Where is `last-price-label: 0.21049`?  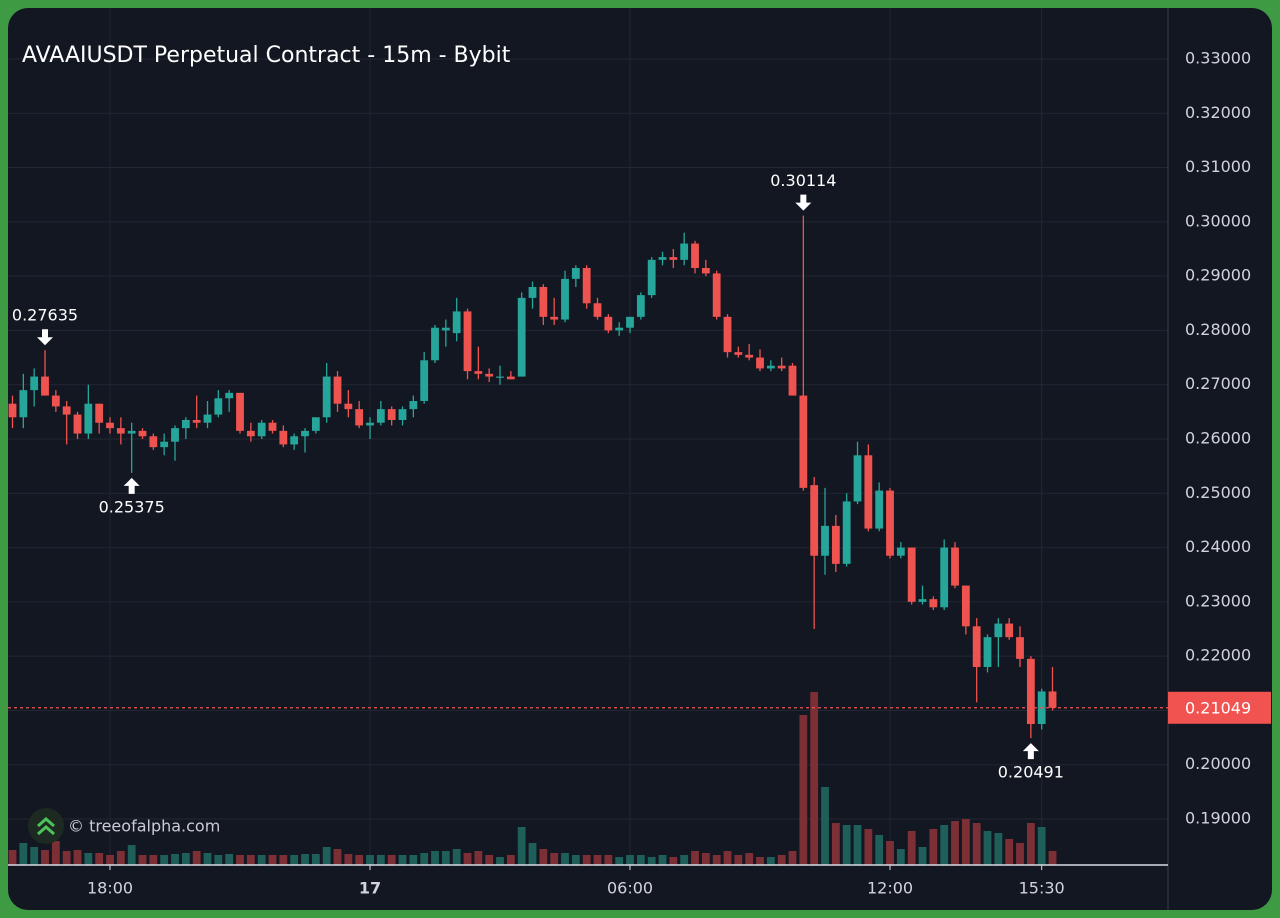
last-price-label: 0.21049 is located at coordinates (1218, 707).